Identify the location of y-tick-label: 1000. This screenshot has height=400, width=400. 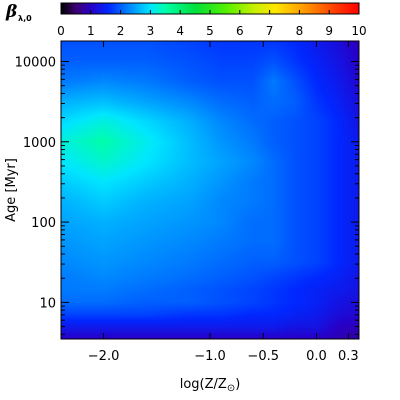
(39, 143).